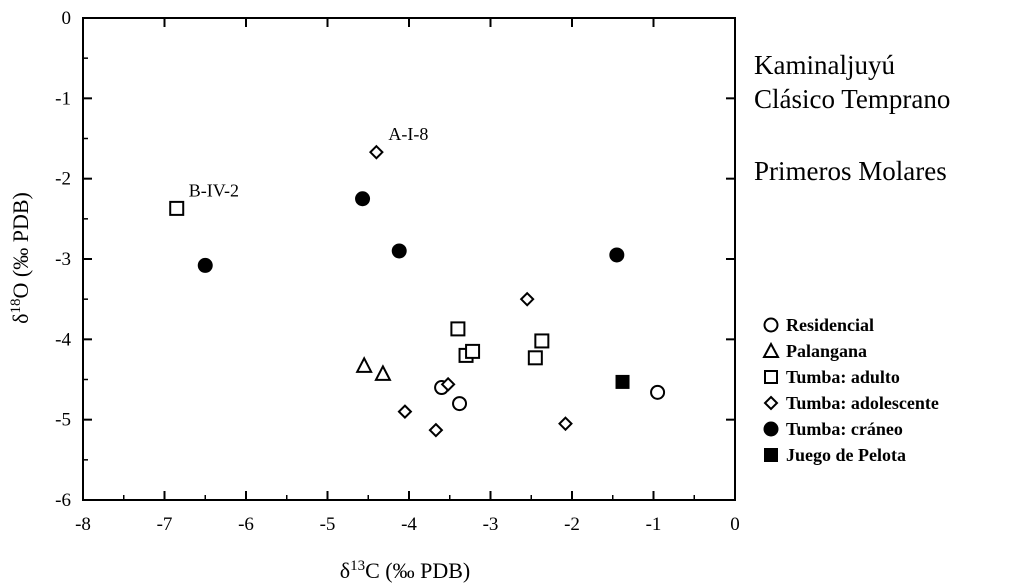 The image size is (1024, 584). Describe the element at coordinates (850, 171) in the screenshot. I see `chart-subtitle: Primeros Molares` at that location.